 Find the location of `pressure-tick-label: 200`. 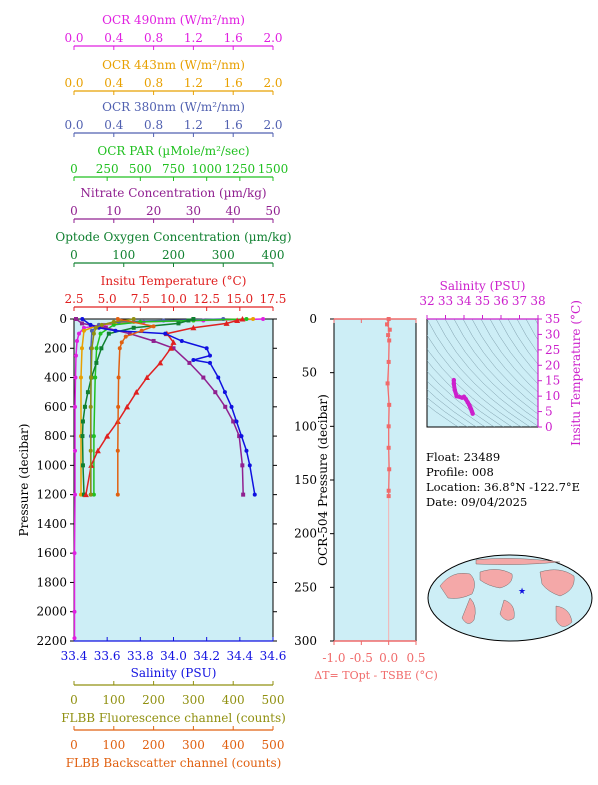

pressure-tick-label: 200 is located at coordinates (55, 348).